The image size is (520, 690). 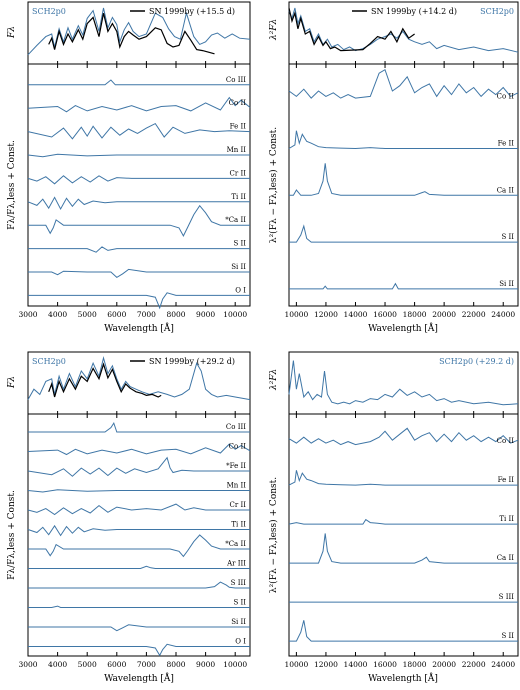 What do you see at coordinates (235, 664) in the screenshot?
I see `p3-xtick-label: 10000` at bounding box center [235, 664].